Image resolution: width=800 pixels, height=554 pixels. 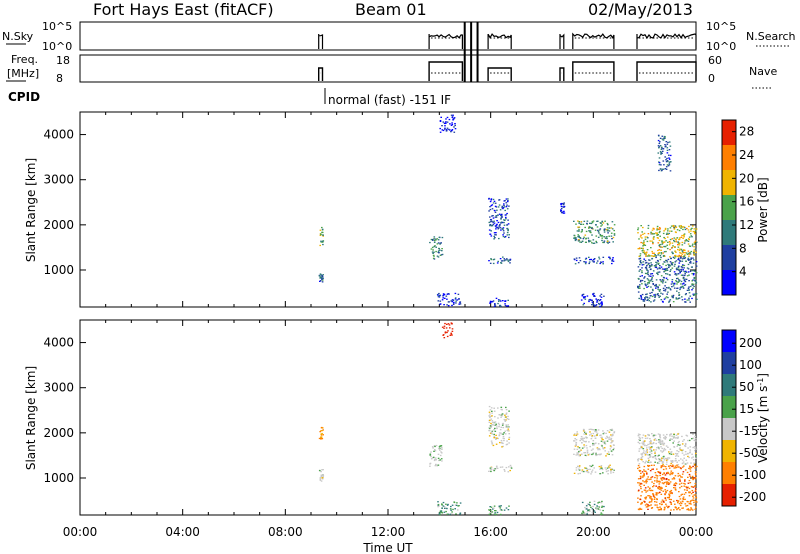 What do you see at coordinates (57, 26) in the screenshot?
I see `nsky-left-tick-top: 10^5` at bounding box center [57, 26].